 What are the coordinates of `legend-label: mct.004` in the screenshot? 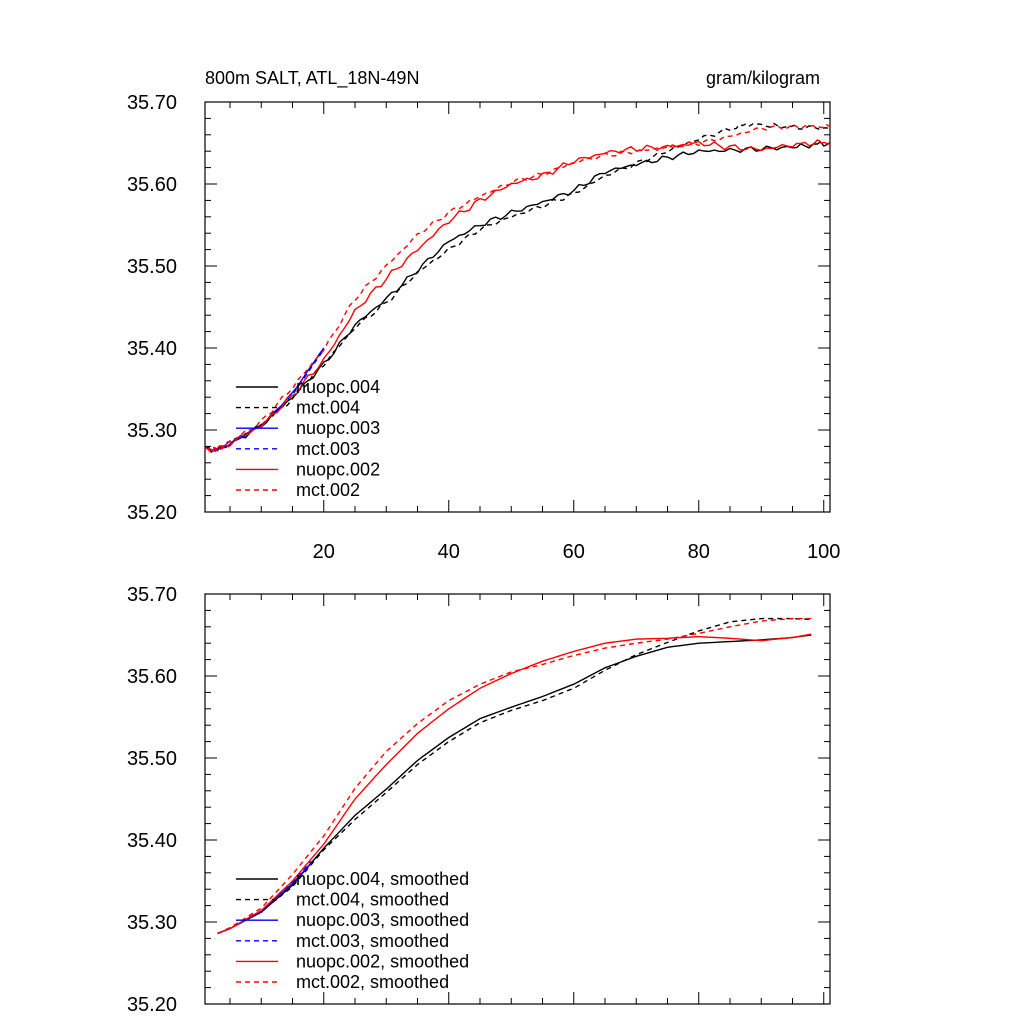 It's located at (328, 408).